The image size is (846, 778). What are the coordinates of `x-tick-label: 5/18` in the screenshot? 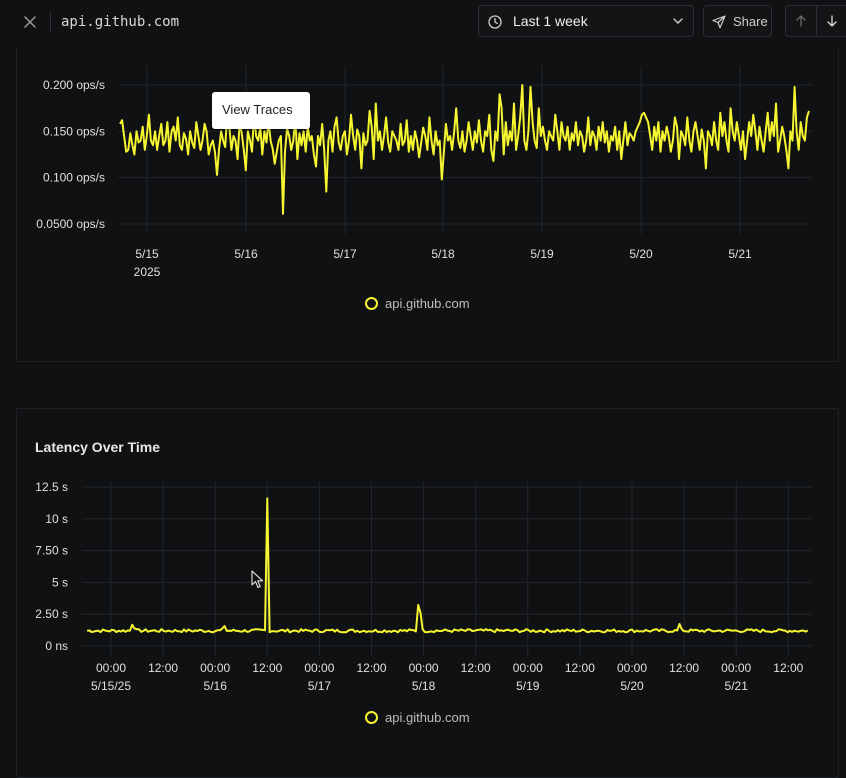 It's located at (443, 254).